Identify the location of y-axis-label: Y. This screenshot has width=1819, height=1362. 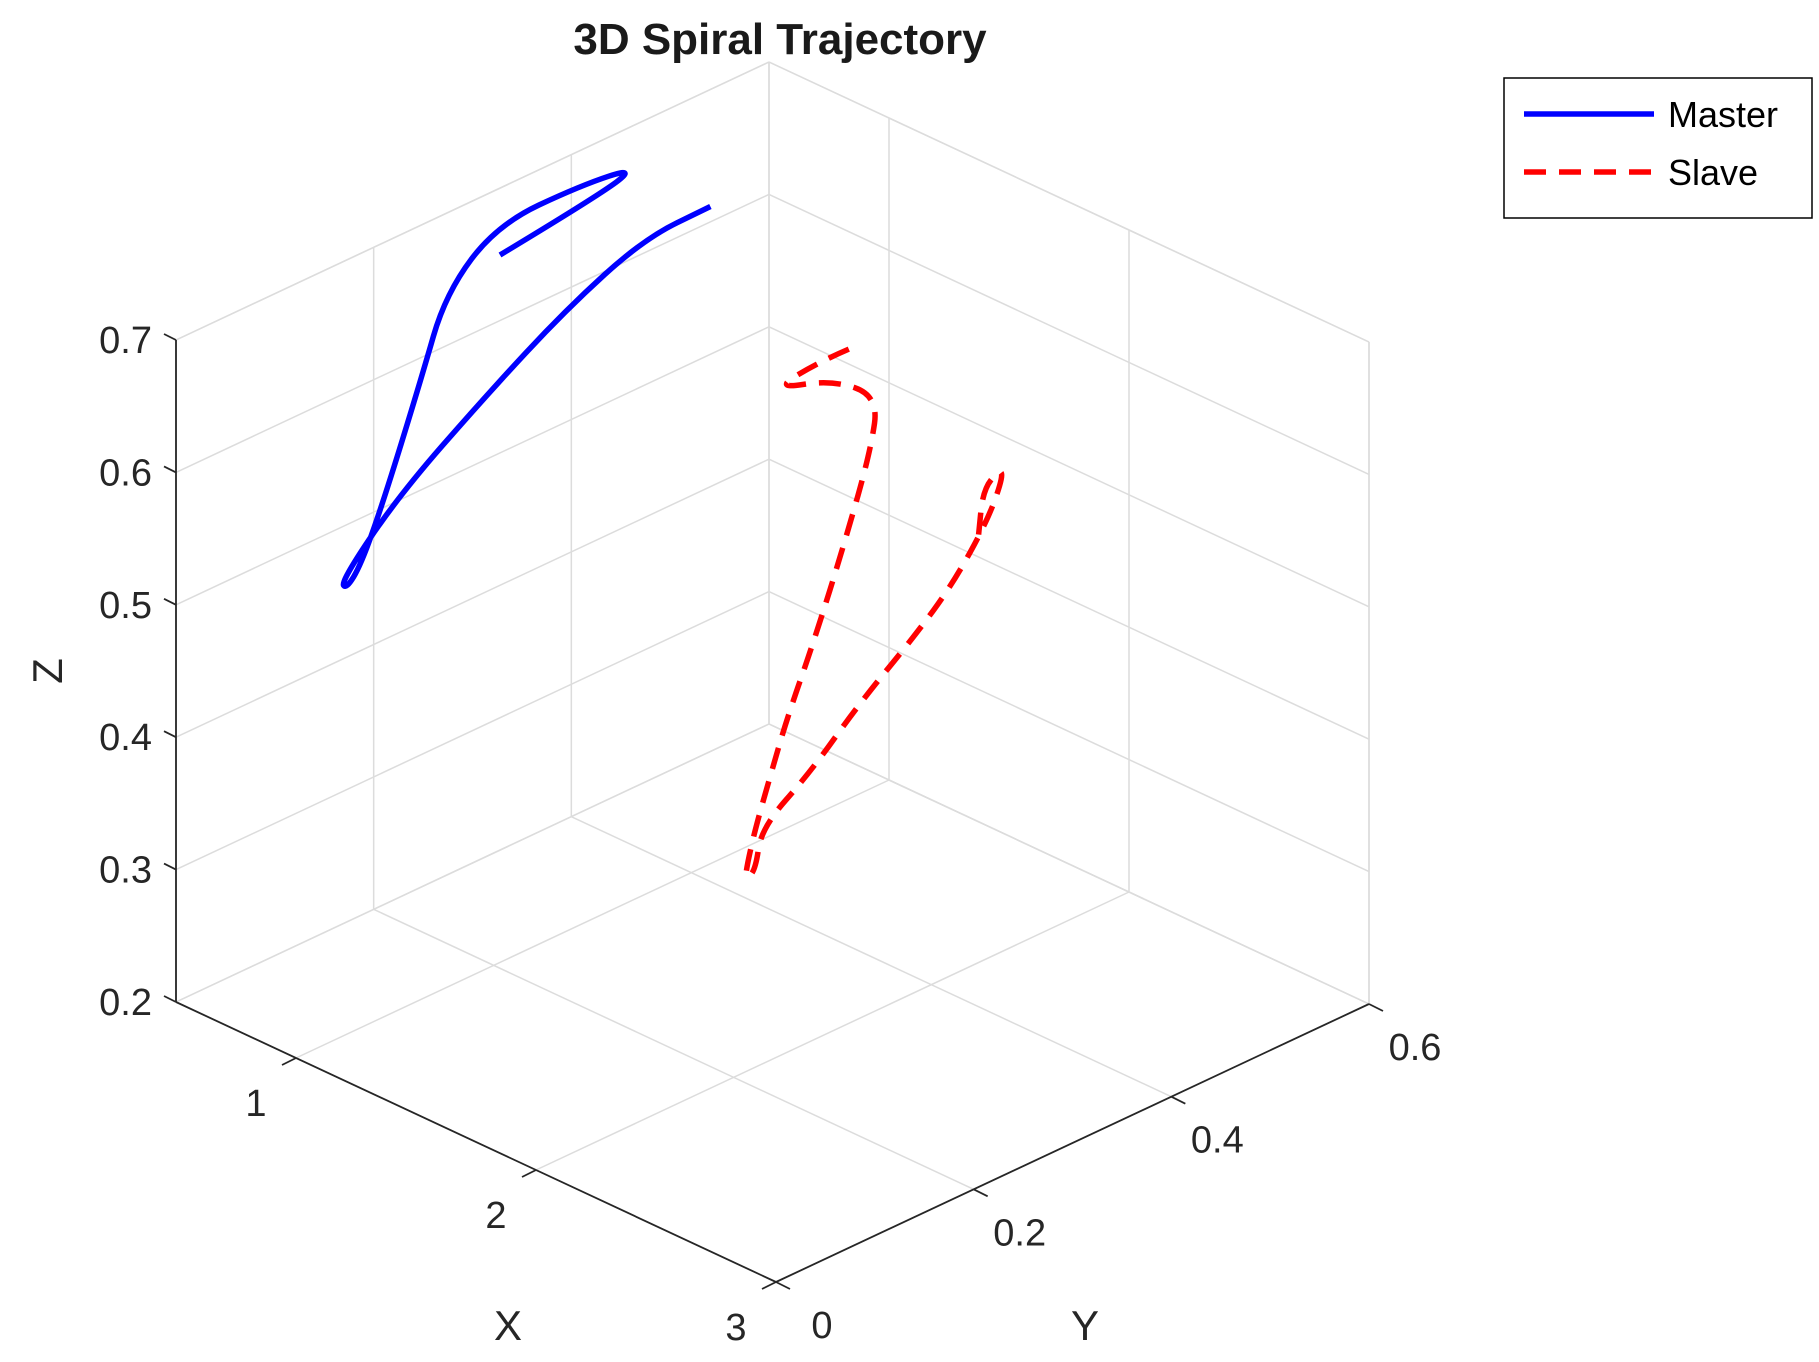
(1085, 1325).